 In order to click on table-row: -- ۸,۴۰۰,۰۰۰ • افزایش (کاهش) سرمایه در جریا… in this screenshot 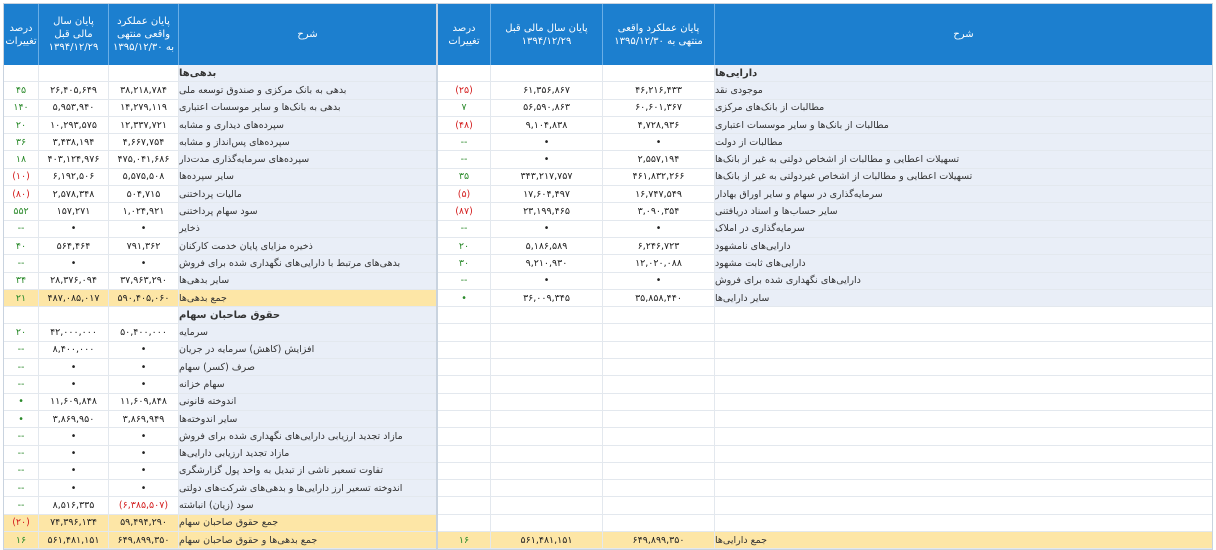, I will do `click(220, 350)`.